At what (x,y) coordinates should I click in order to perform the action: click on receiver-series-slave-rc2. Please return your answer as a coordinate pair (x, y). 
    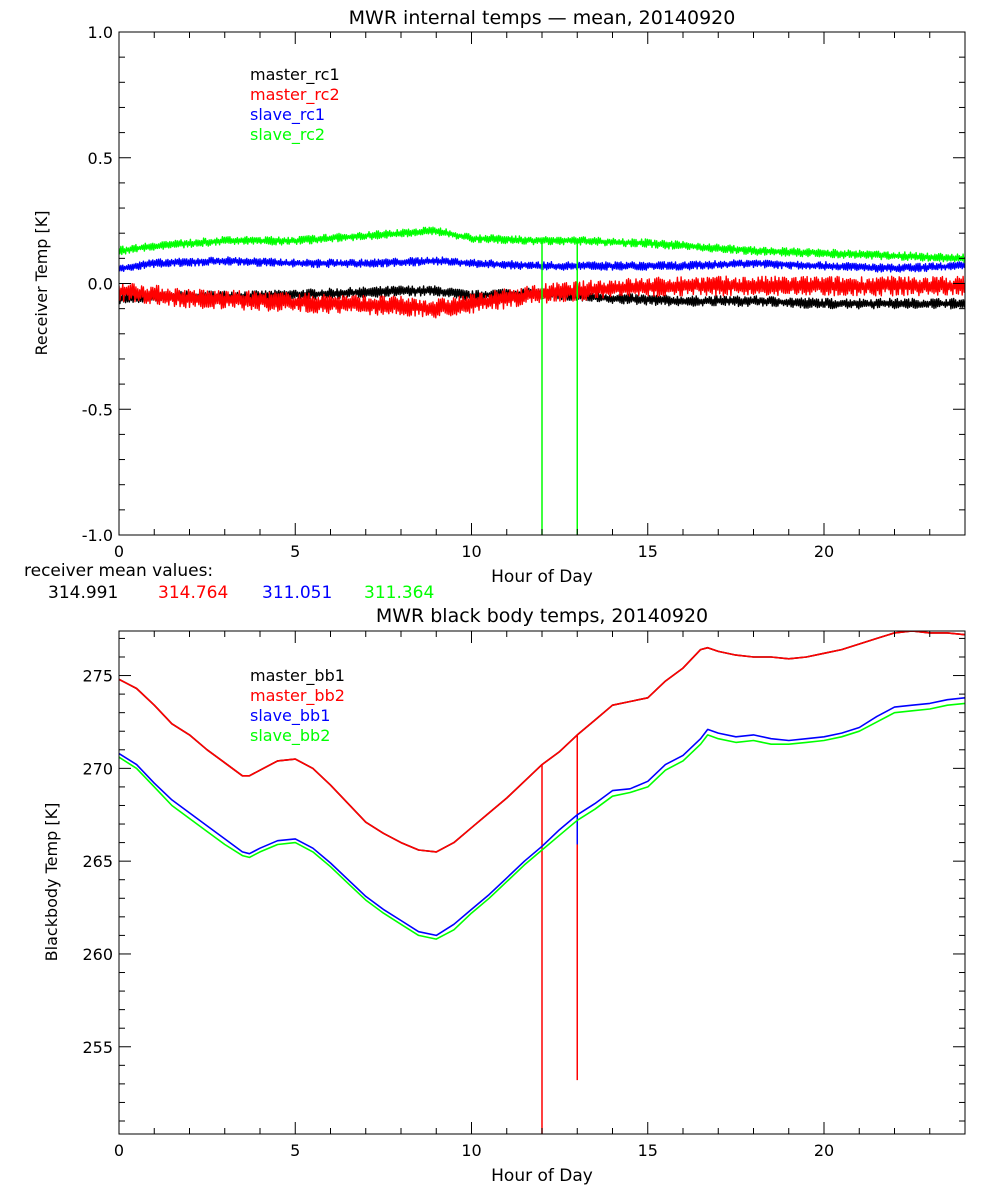
    Looking at the image, I should click on (542, 244).